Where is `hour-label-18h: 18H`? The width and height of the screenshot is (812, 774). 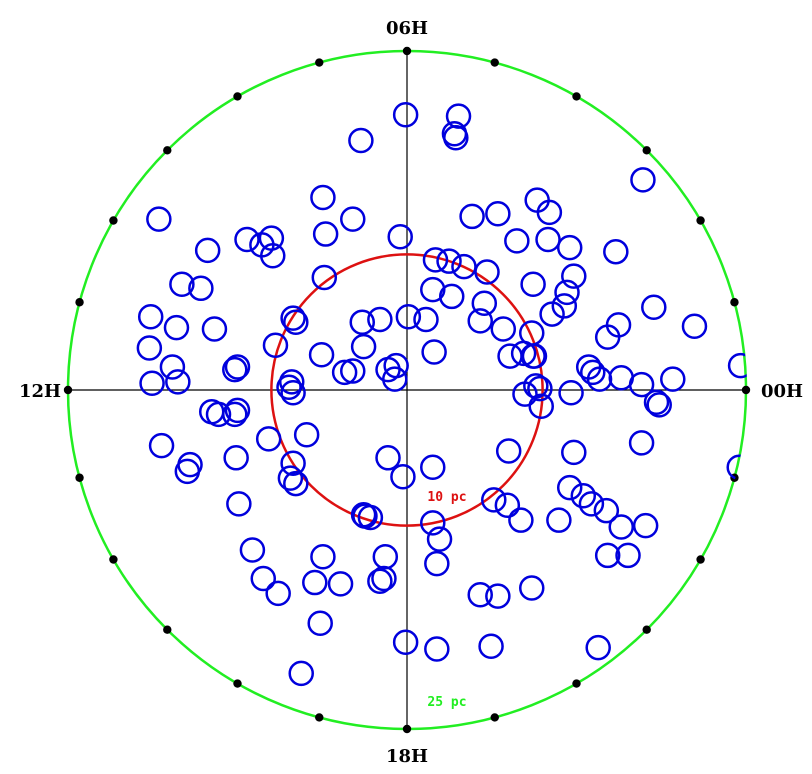
hour-label-18h: 18H is located at coordinates (407, 756).